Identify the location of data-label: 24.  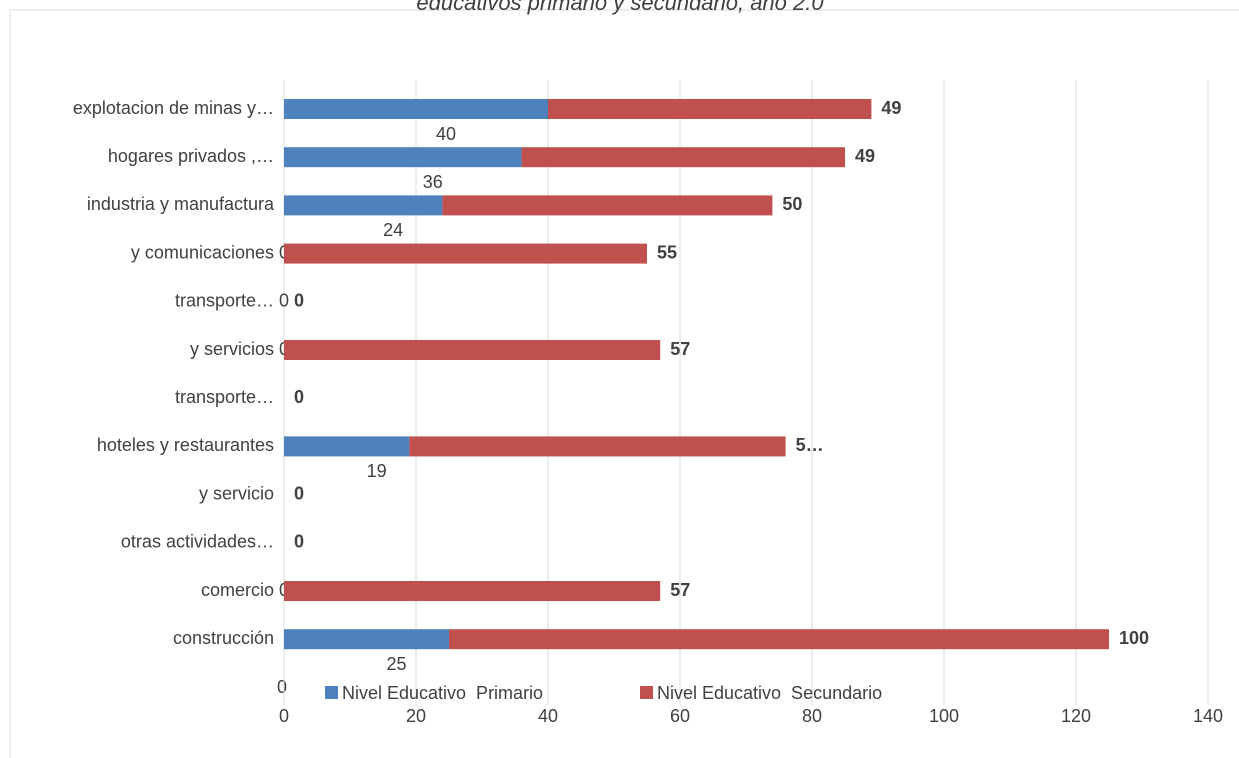
(393, 230).